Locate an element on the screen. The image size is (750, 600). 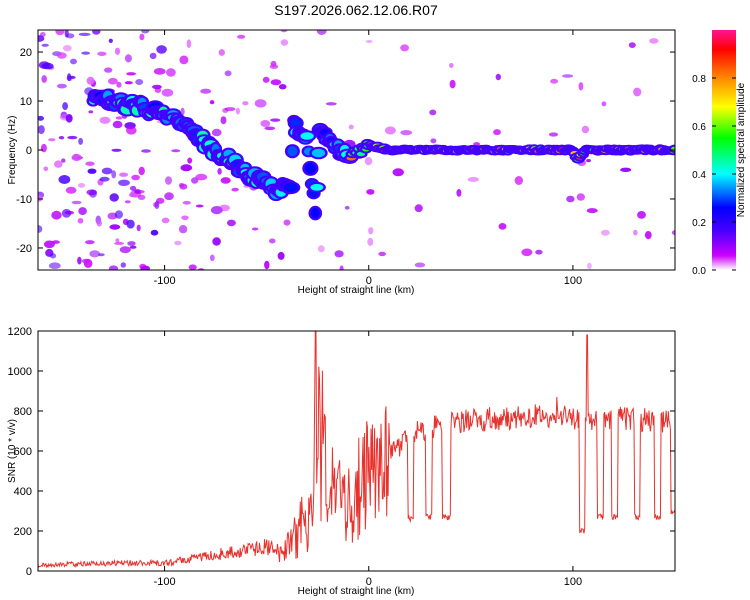
snr-y-tick-label: 400 is located at coordinates (23, 492).